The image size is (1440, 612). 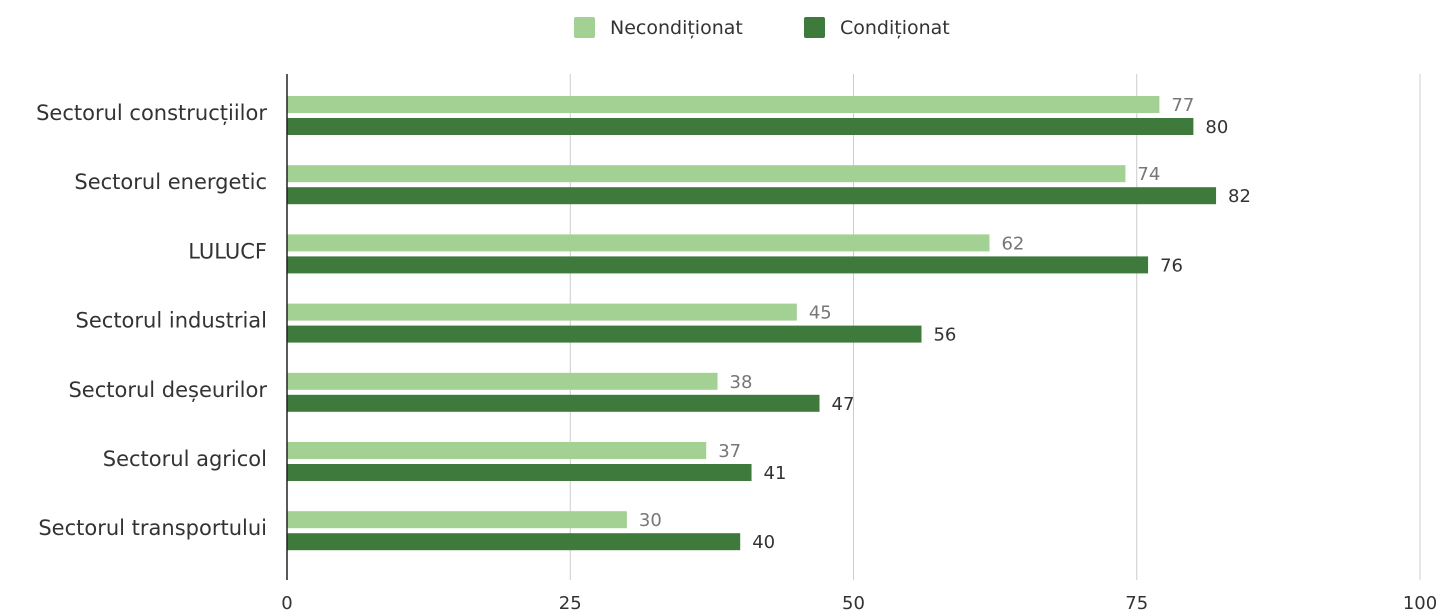 What do you see at coordinates (944, 335) in the screenshot?
I see `data-label: 56` at bounding box center [944, 335].